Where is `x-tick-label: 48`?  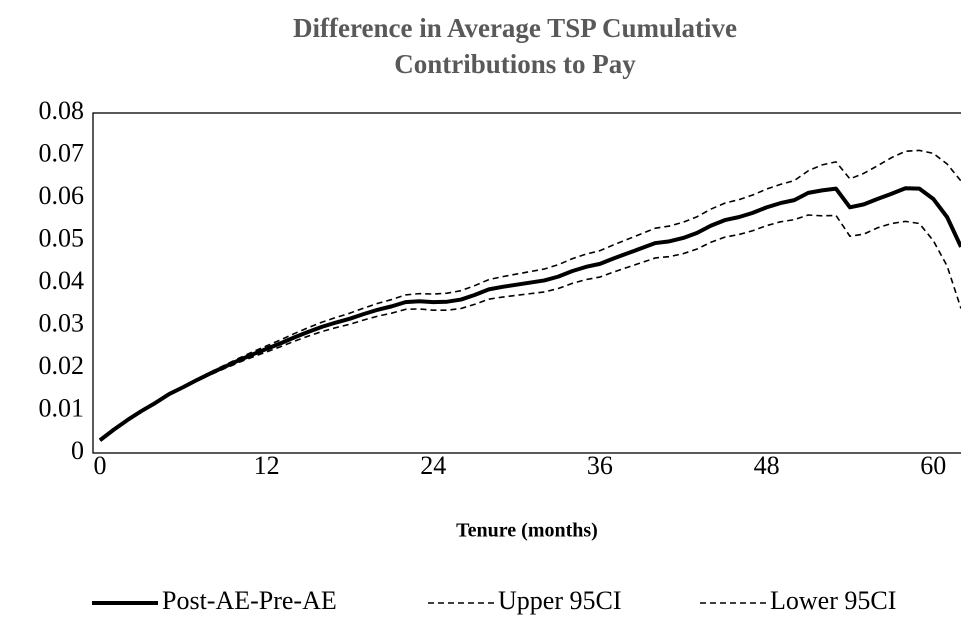 x-tick-label: 48 is located at coordinates (767, 465).